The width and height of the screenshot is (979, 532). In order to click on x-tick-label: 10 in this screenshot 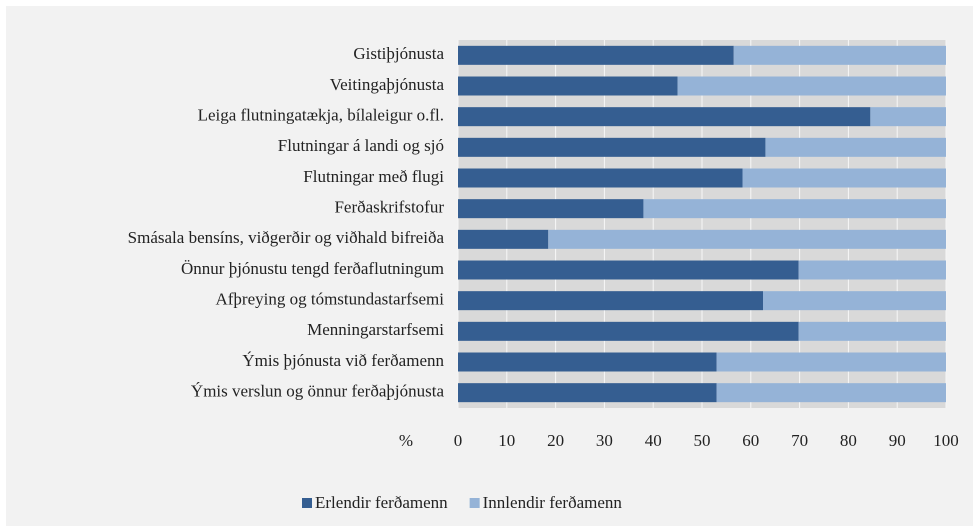, I will do `click(506, 440)`.